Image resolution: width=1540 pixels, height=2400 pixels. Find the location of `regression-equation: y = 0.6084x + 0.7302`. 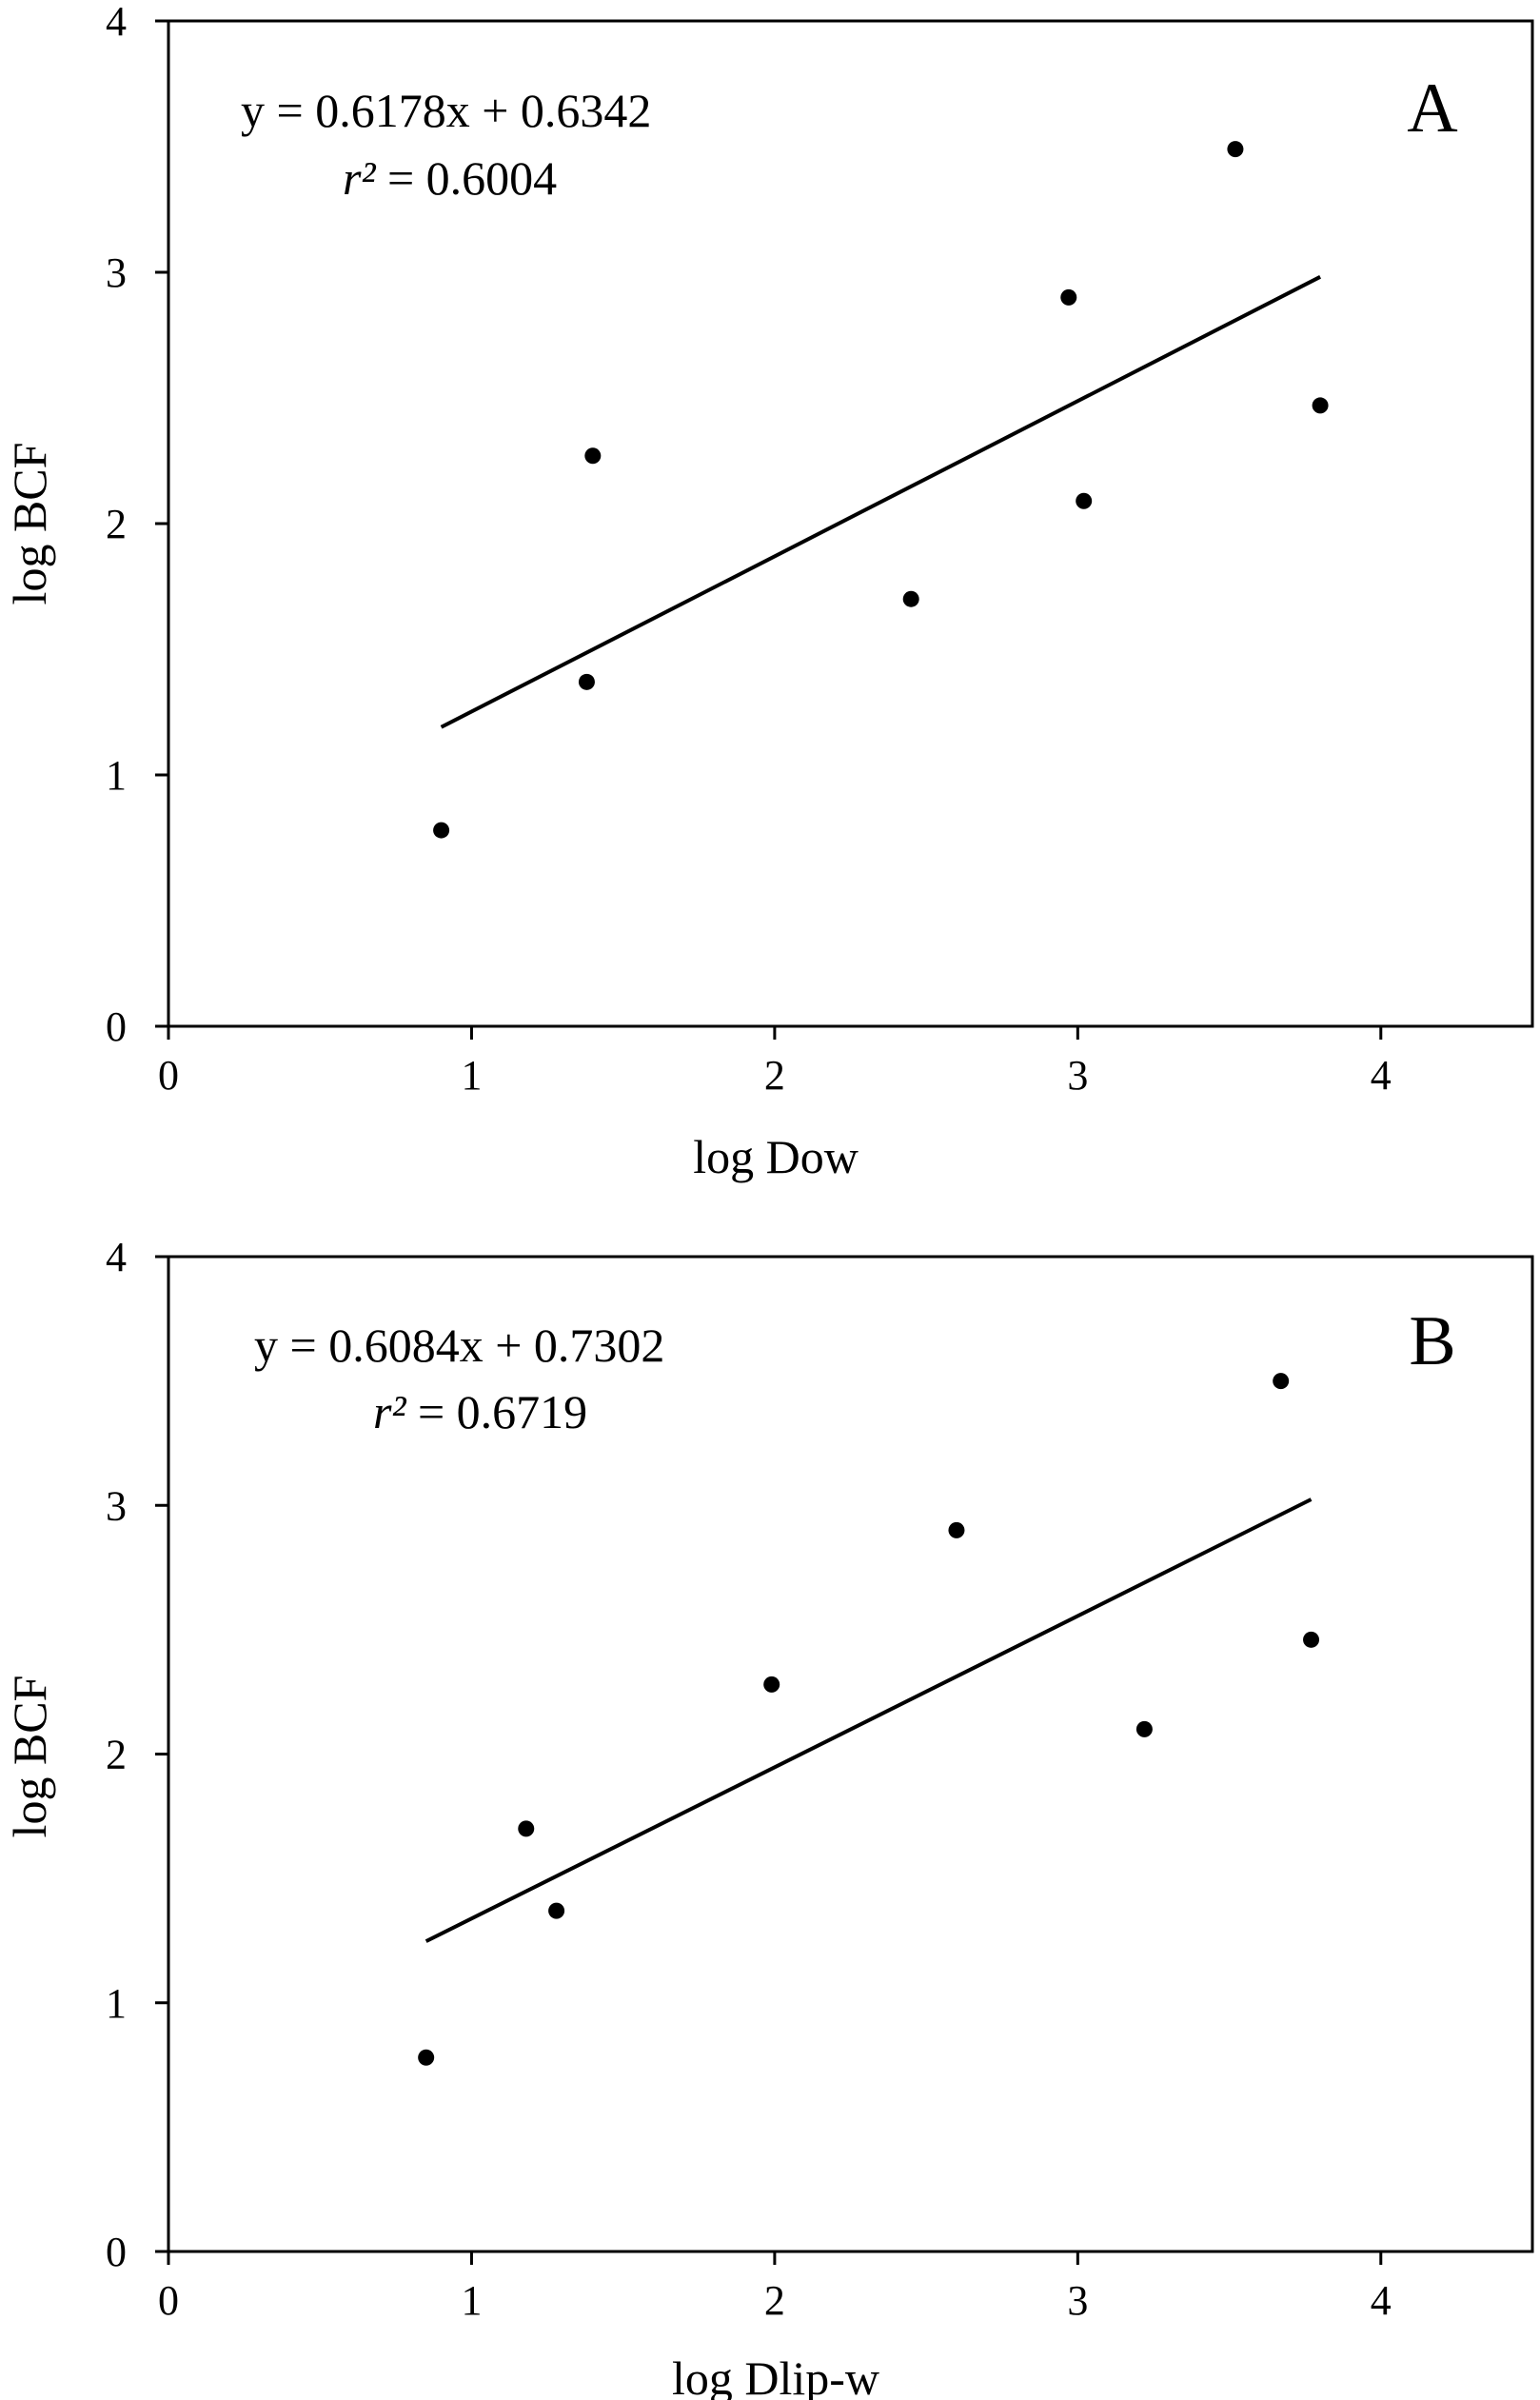

regression-equation: y = 0.6084x + 0.7302 is located at coordinates (459, 1346).